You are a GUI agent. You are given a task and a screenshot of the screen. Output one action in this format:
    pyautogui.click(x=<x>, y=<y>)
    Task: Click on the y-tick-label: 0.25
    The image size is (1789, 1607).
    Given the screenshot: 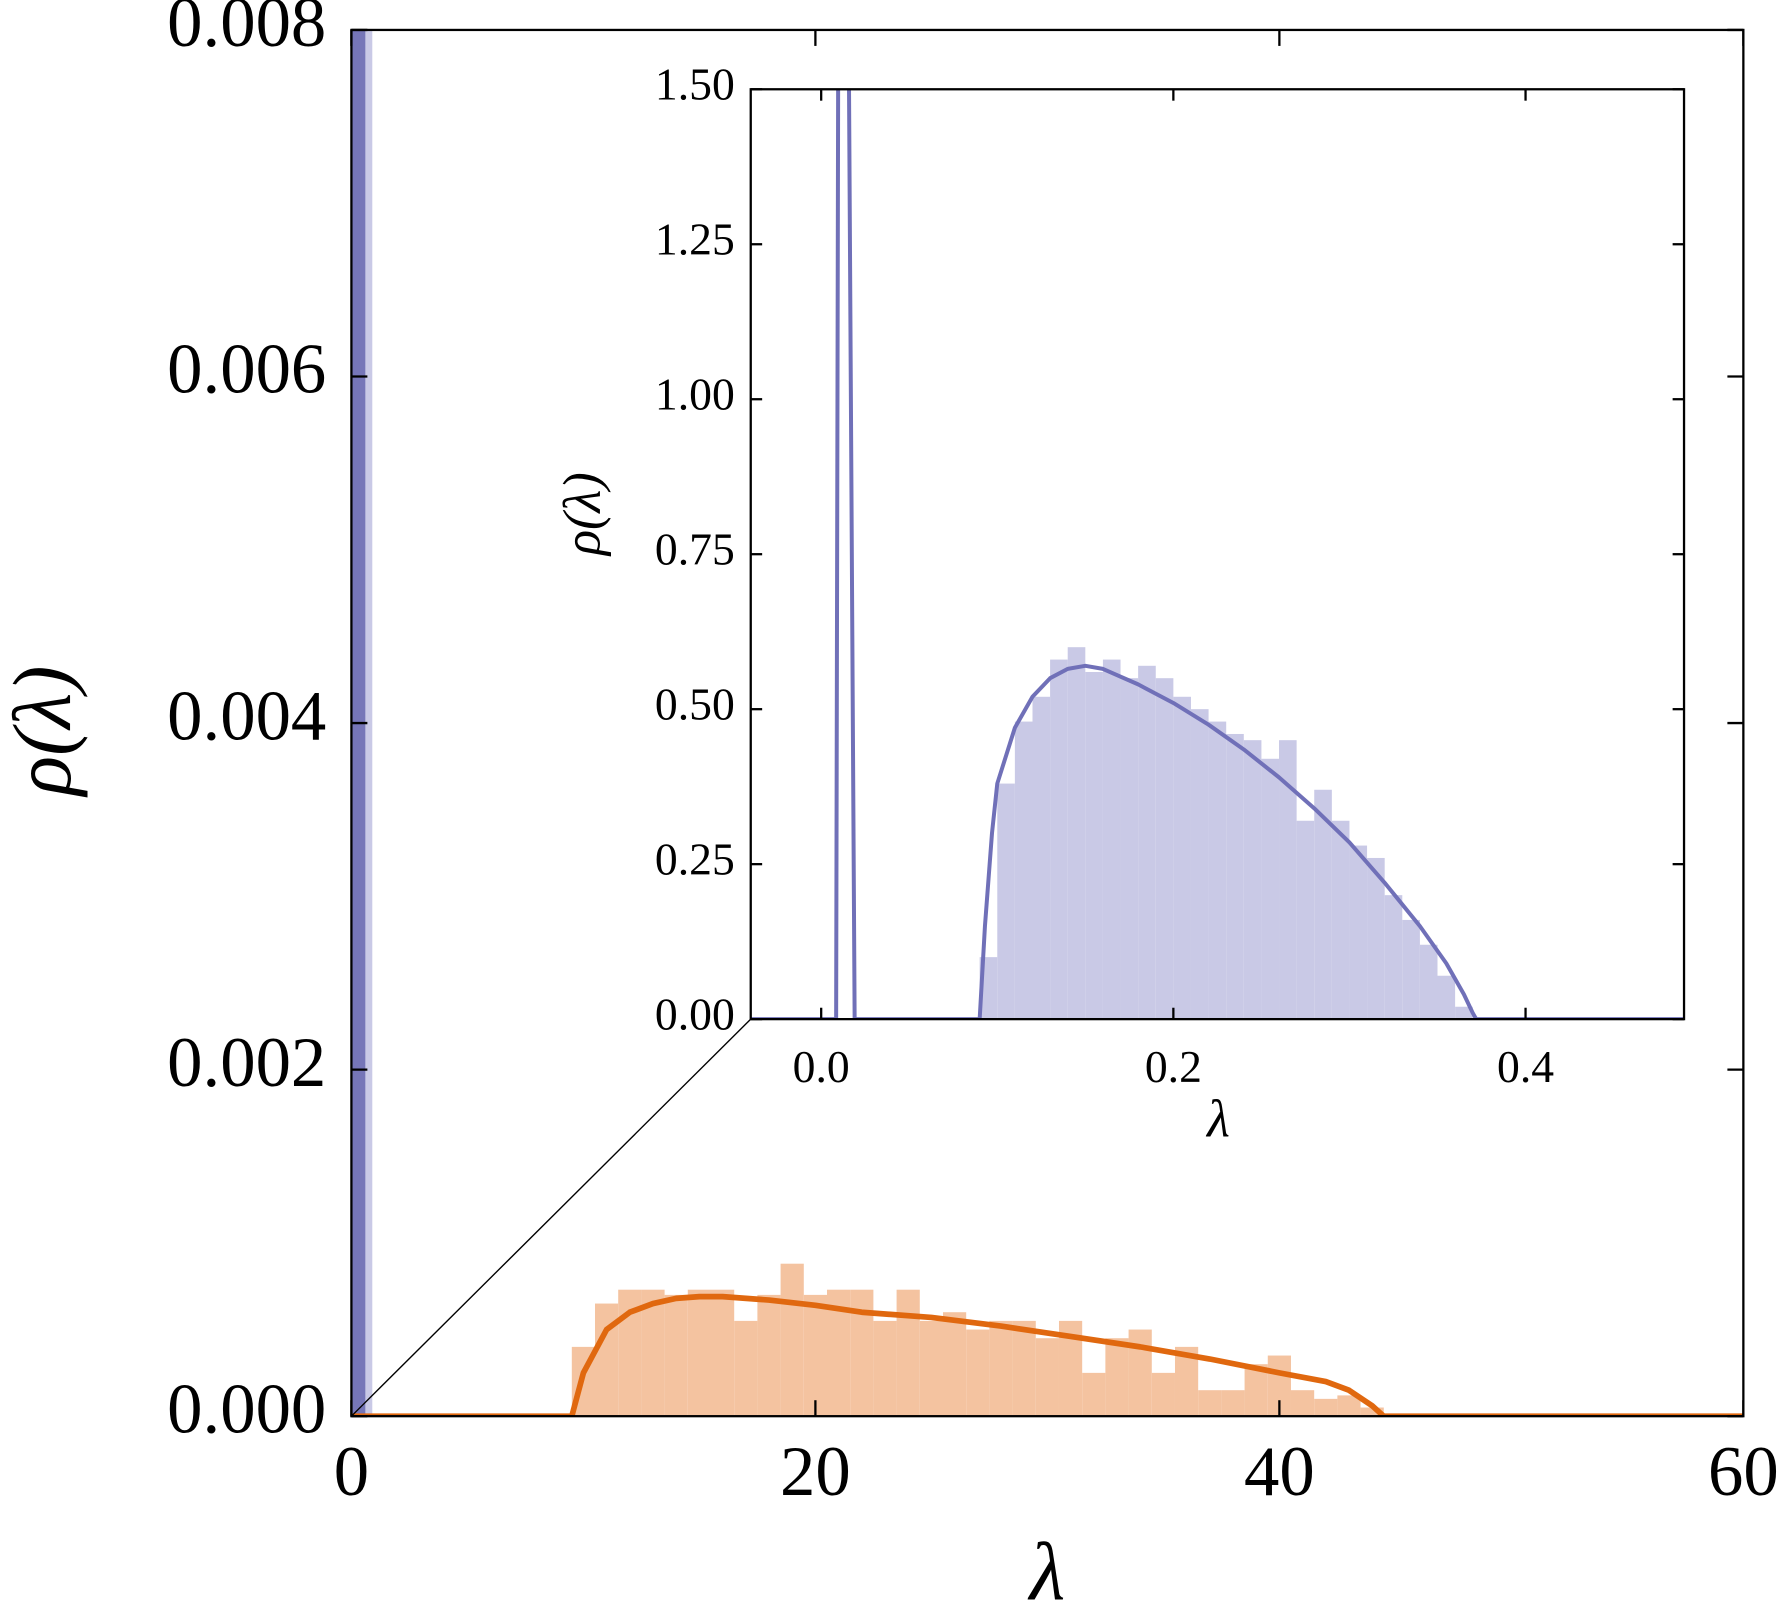 What is the action you would take?
    pyautogui.click(x=695, y=859)
    